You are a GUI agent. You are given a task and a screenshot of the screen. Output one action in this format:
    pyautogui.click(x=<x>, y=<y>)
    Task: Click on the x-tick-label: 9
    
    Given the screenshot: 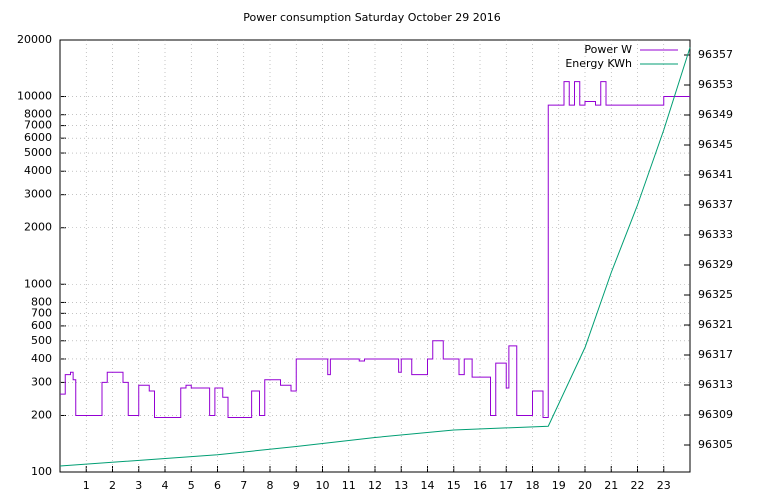 What is the action you would take?
    pyautogui.click(x=296, y=485)
    